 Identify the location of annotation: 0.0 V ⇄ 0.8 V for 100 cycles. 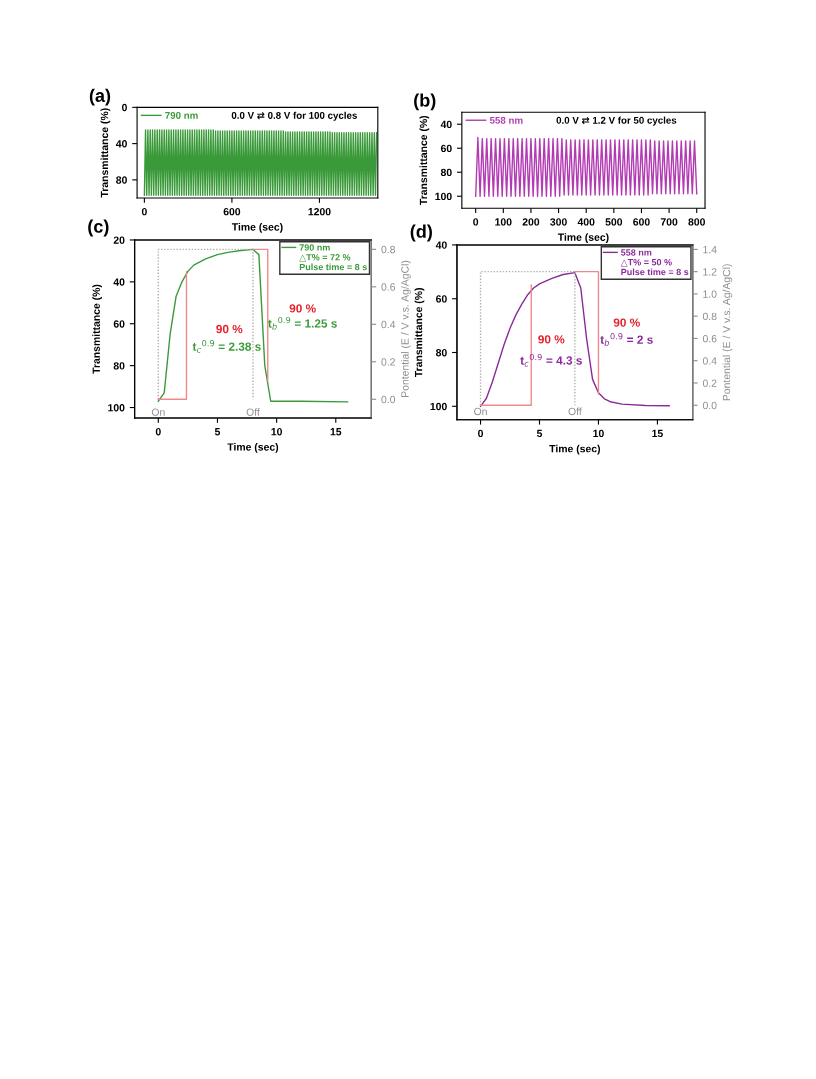
(294, 116).